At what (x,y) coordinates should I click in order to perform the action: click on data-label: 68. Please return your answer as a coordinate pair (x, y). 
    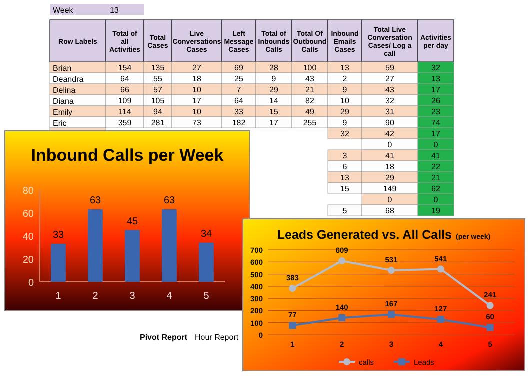
    Looking at the image, I should click on (390, 211).